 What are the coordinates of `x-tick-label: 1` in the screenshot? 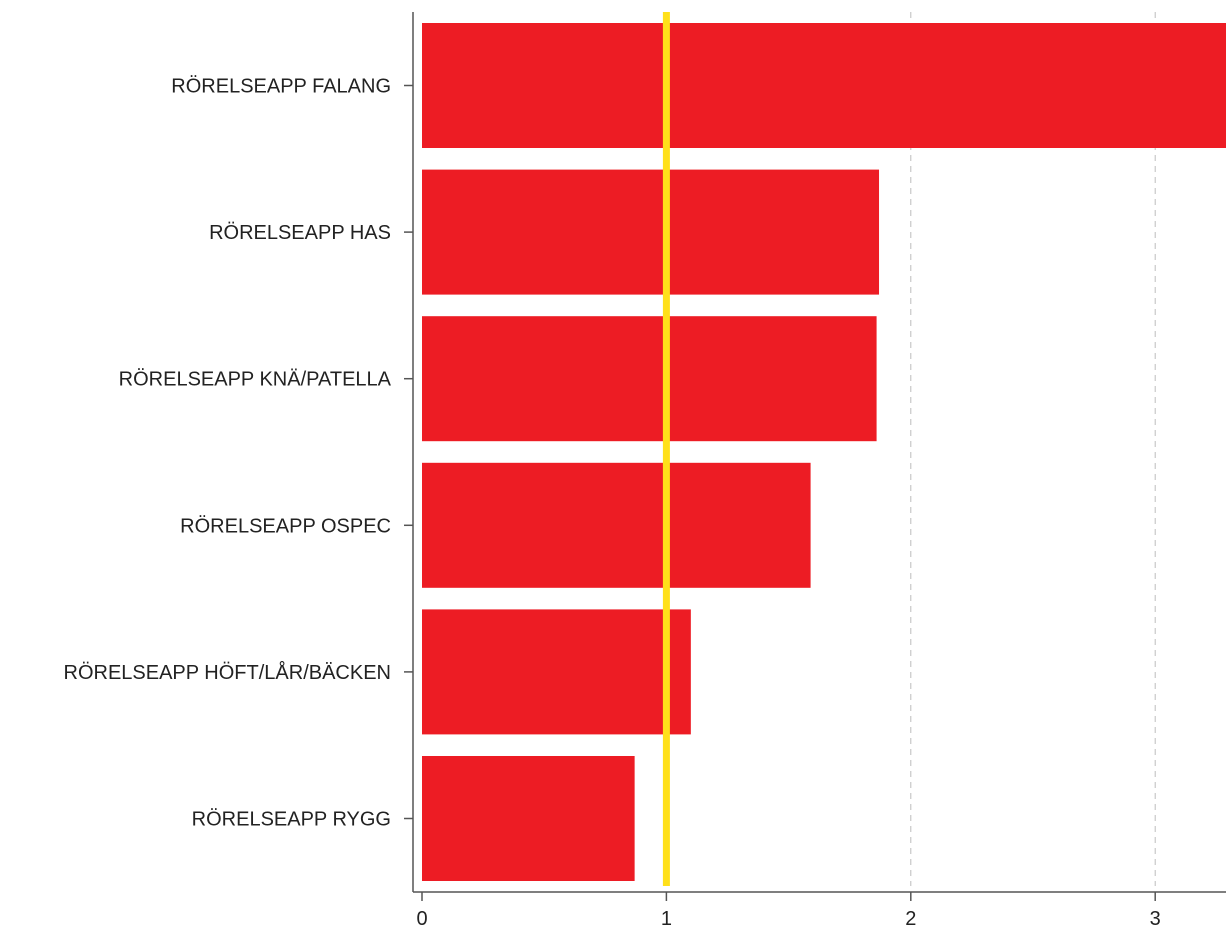 It's located at (666, 919).